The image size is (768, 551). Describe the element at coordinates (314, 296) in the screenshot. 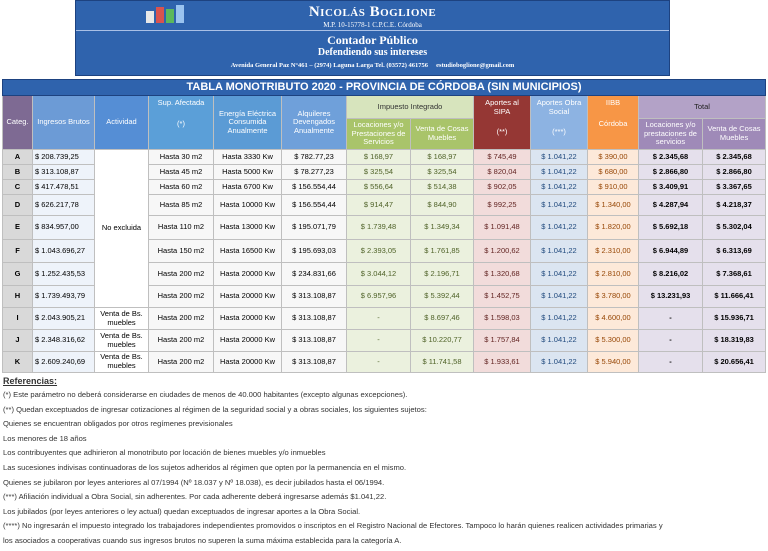

I see `table-cell: $ 313.108,87` at that location.